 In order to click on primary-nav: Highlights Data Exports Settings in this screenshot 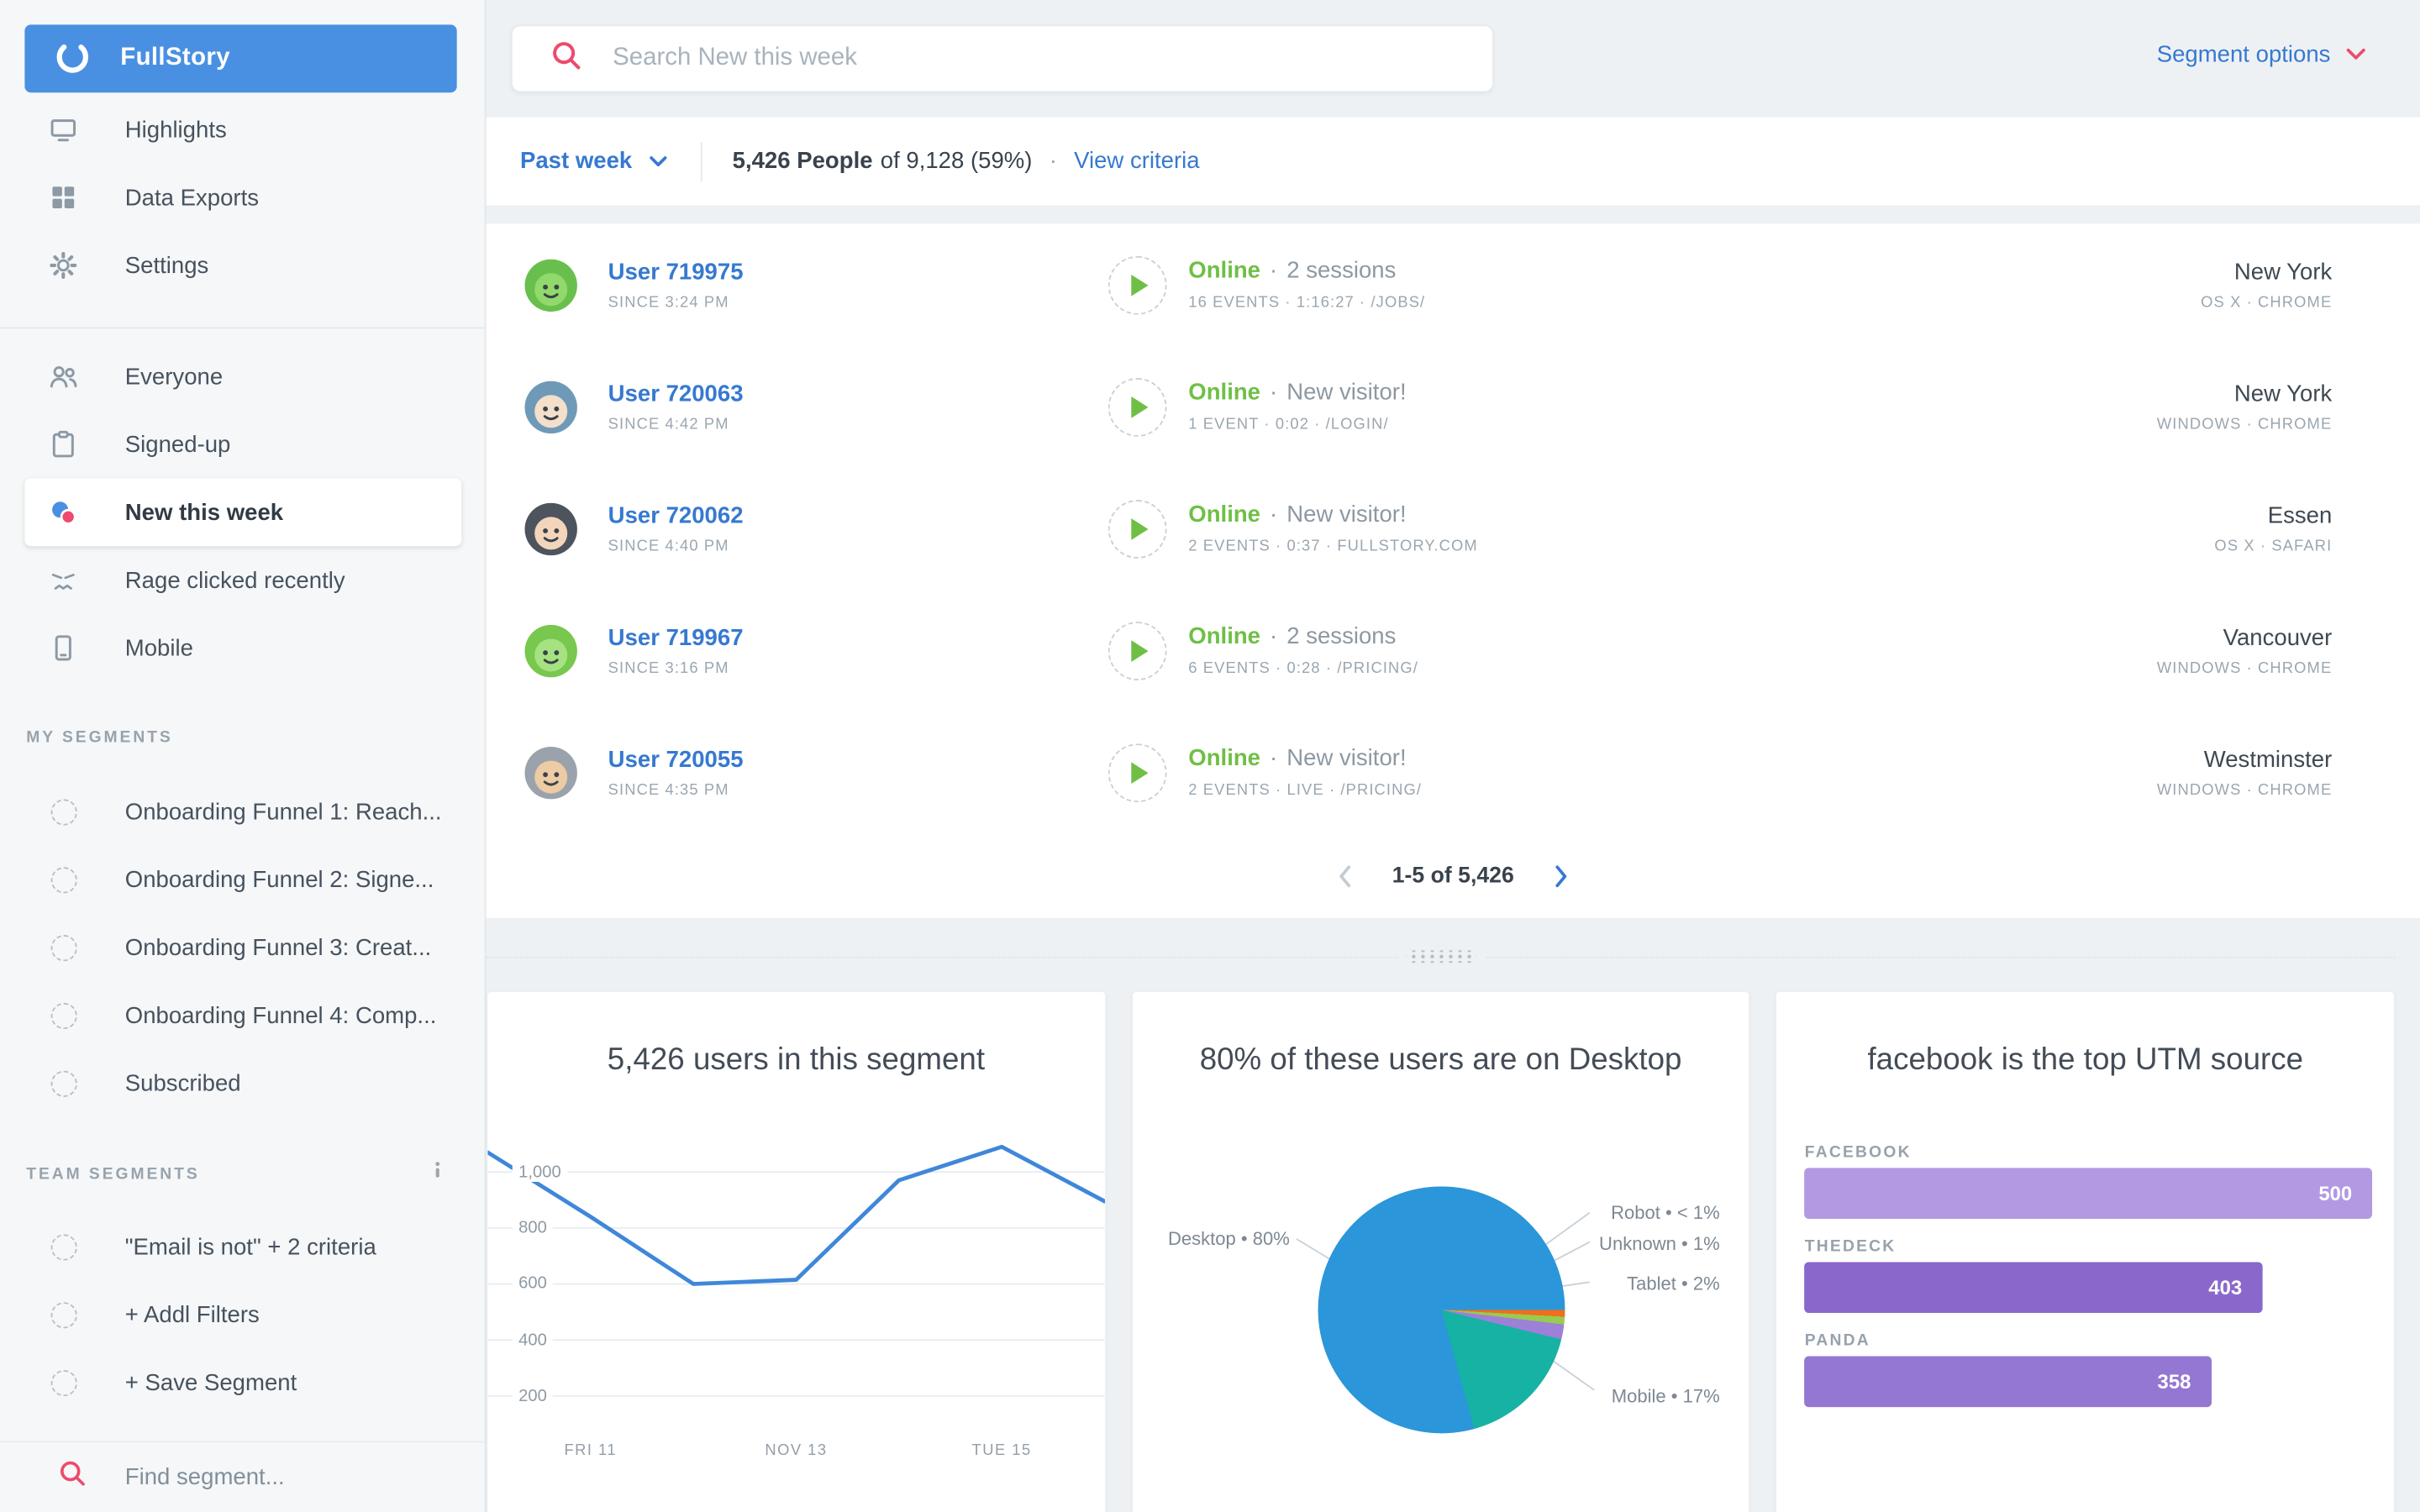, I will do `click(242, 197)`.